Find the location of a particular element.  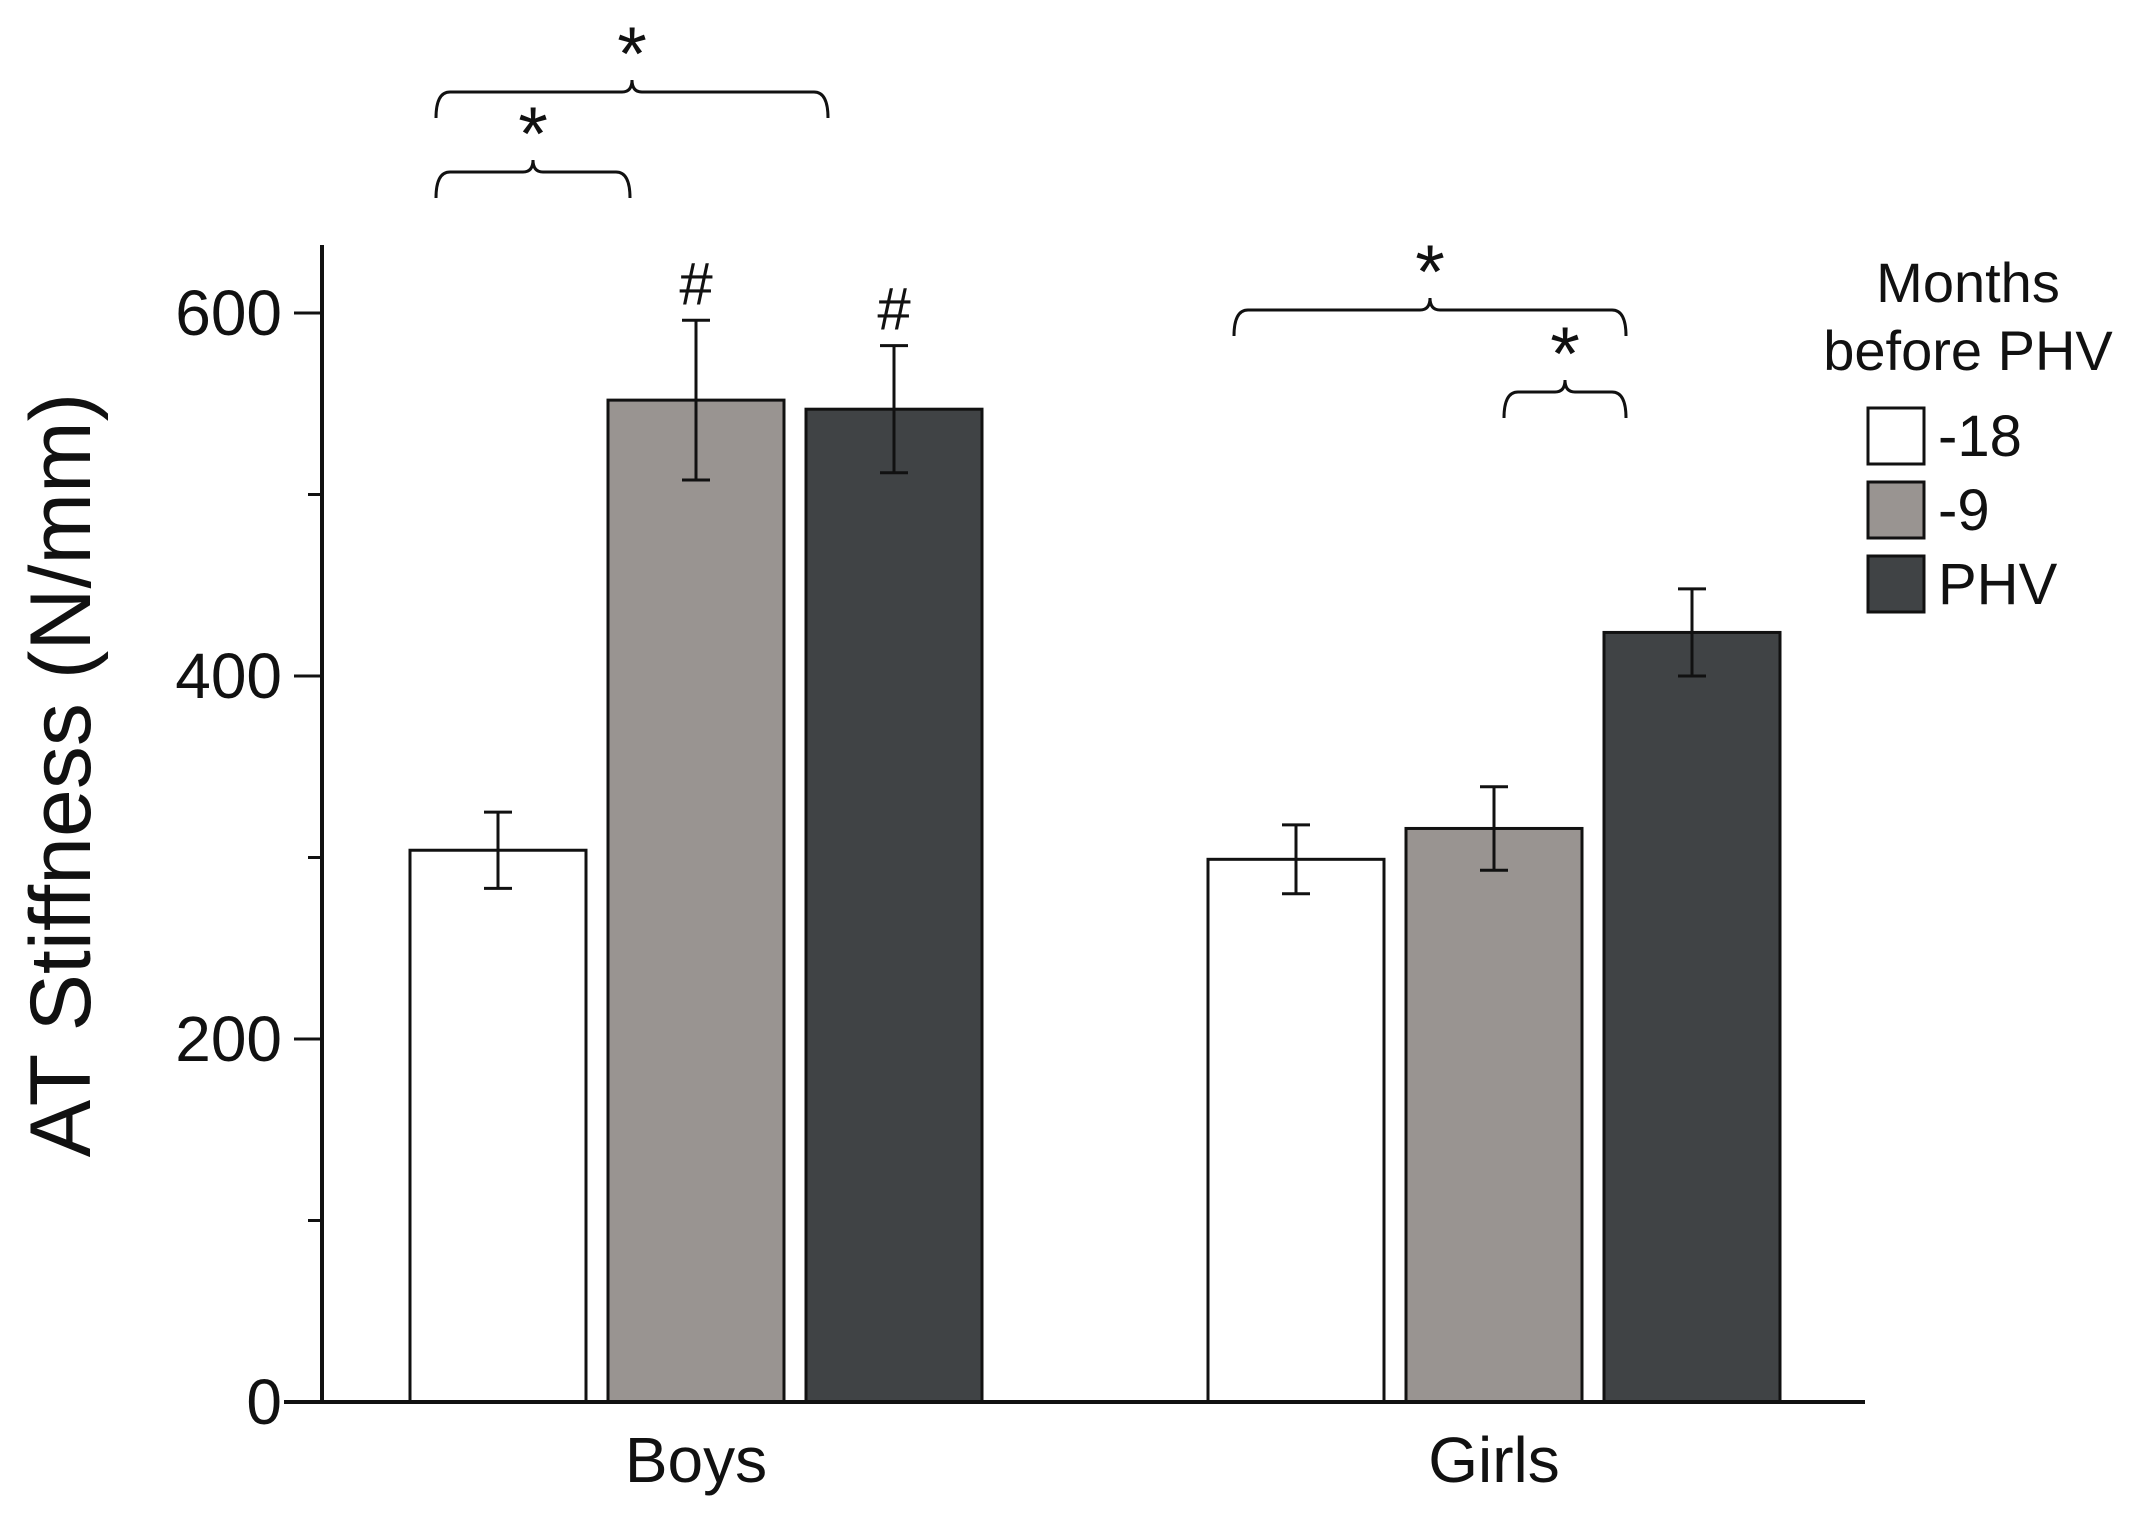

x-tick-label-girls: Girls is located at coordinates (1494, 1460).